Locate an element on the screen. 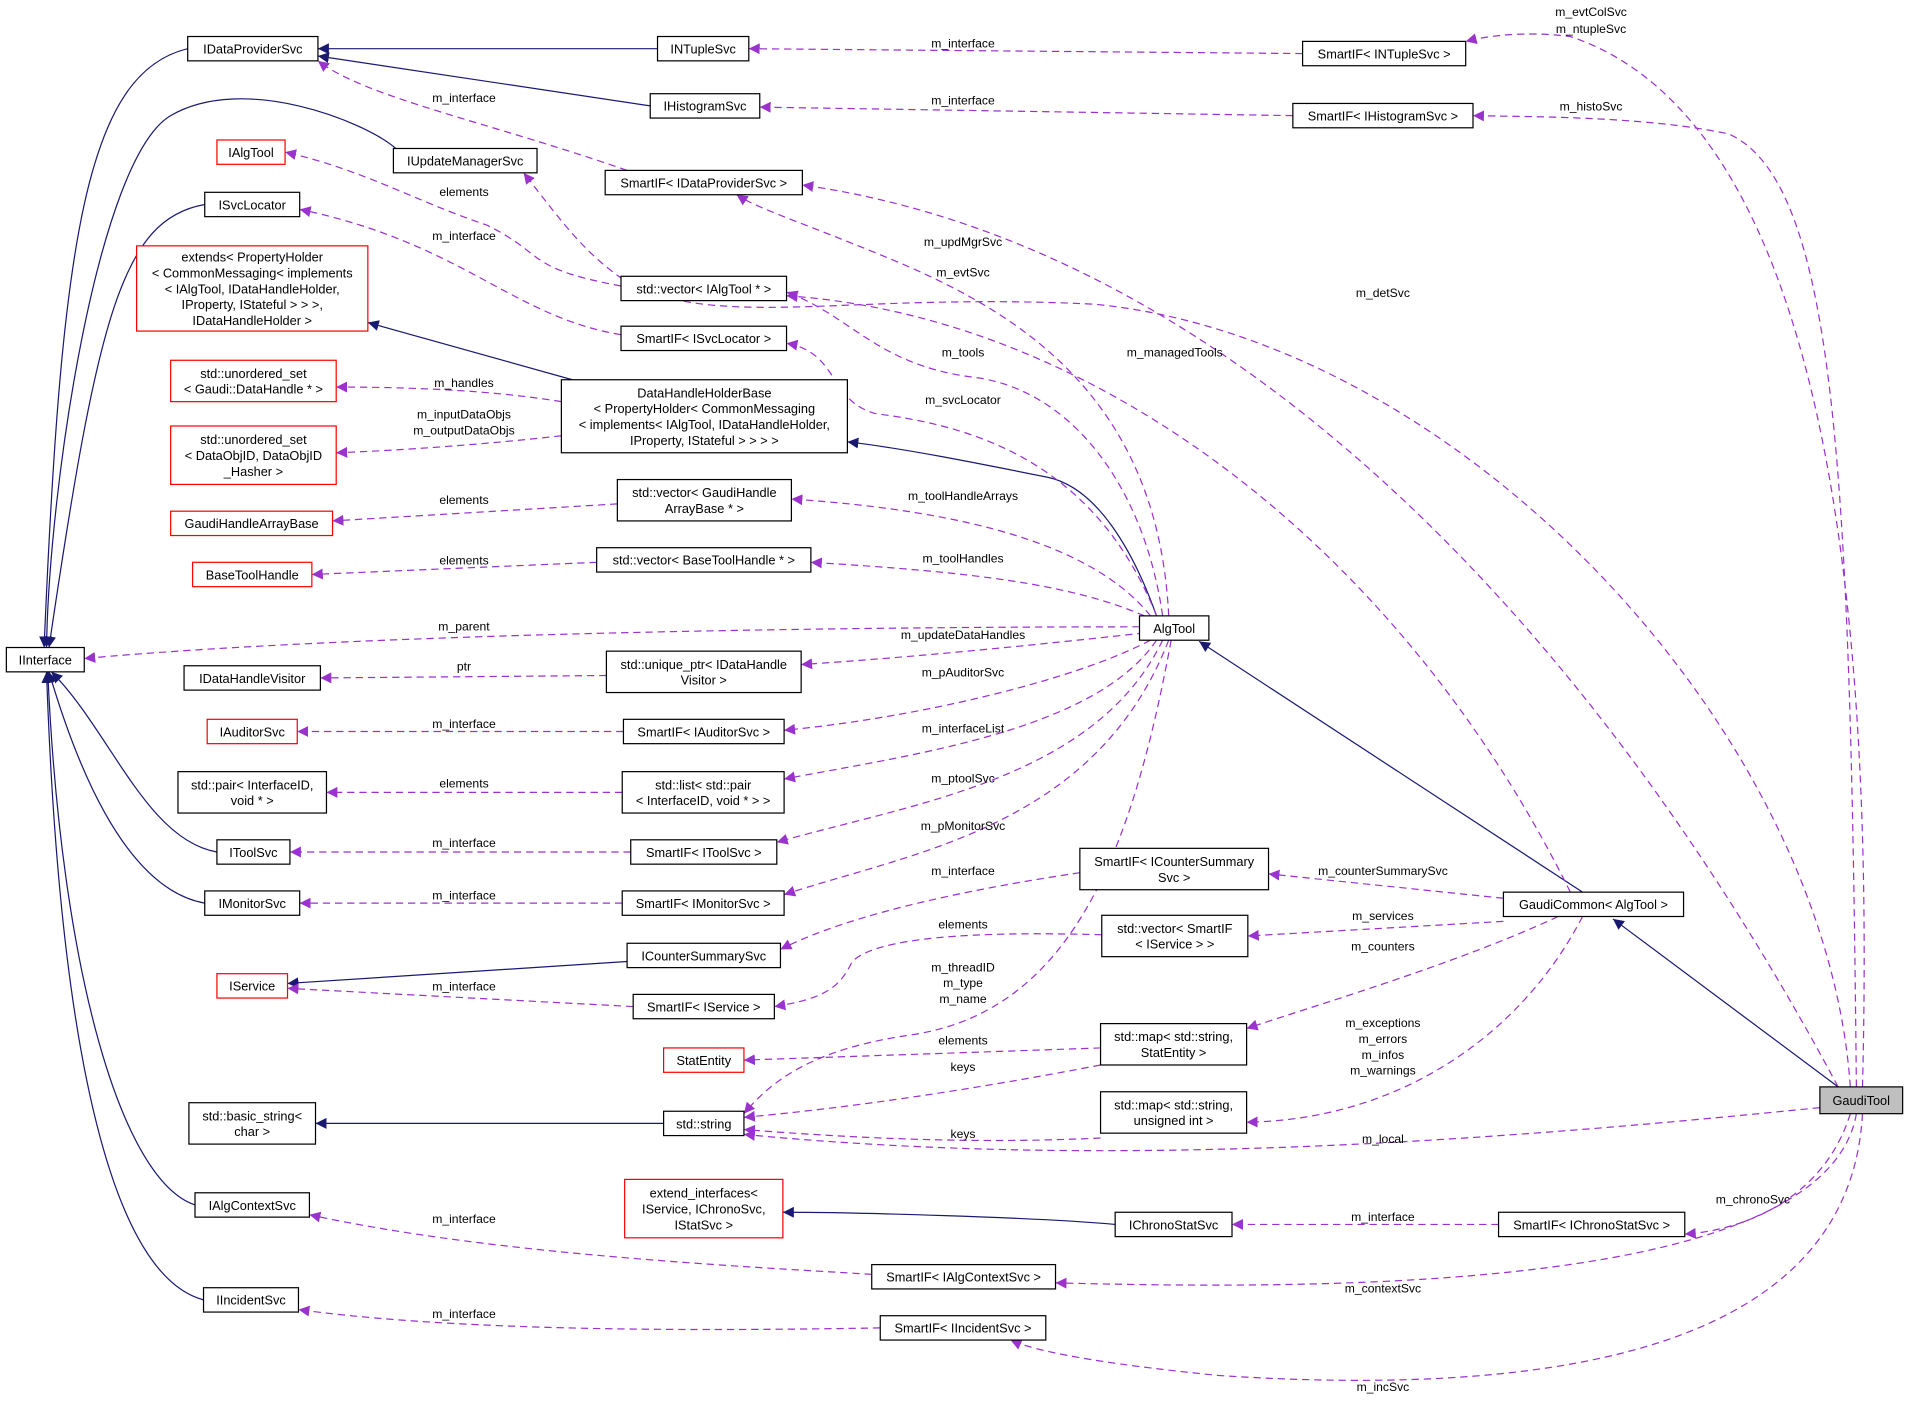  node-smartif-idataprovidersvc: SmartIF< IDataProviderSvc > is located at coordinates (703, 182).